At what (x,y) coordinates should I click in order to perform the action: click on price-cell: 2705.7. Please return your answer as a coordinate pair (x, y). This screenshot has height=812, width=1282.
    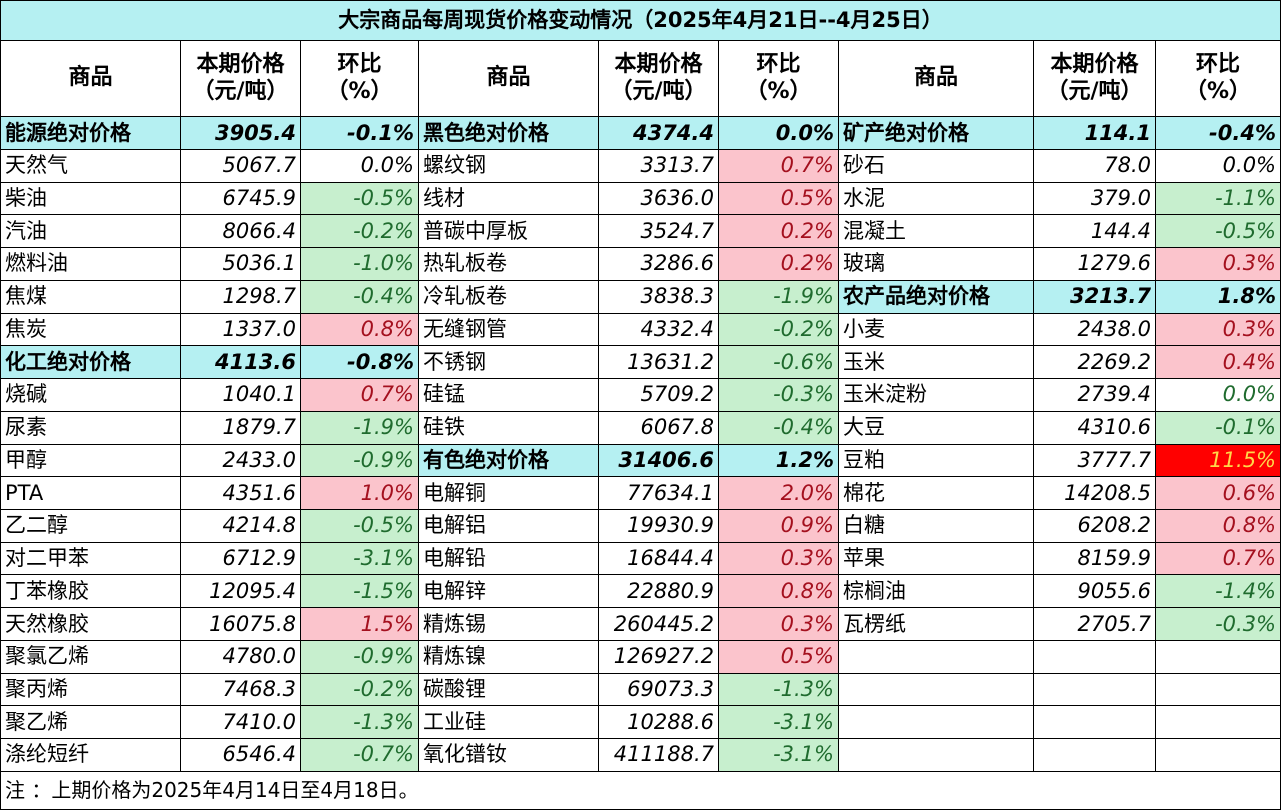
    Looking at the image, I should click on (1094, 624).